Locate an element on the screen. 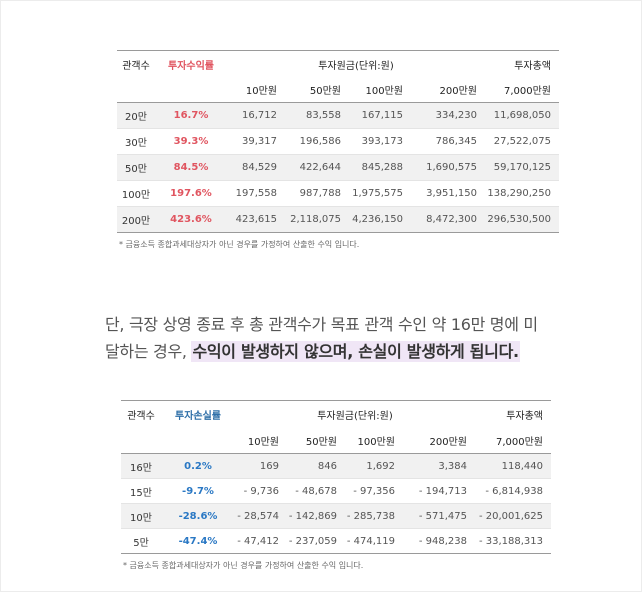 The height and width of the screenshot is (592, 642). value-cell: - 237,059 is located at coordinates (312, 541).